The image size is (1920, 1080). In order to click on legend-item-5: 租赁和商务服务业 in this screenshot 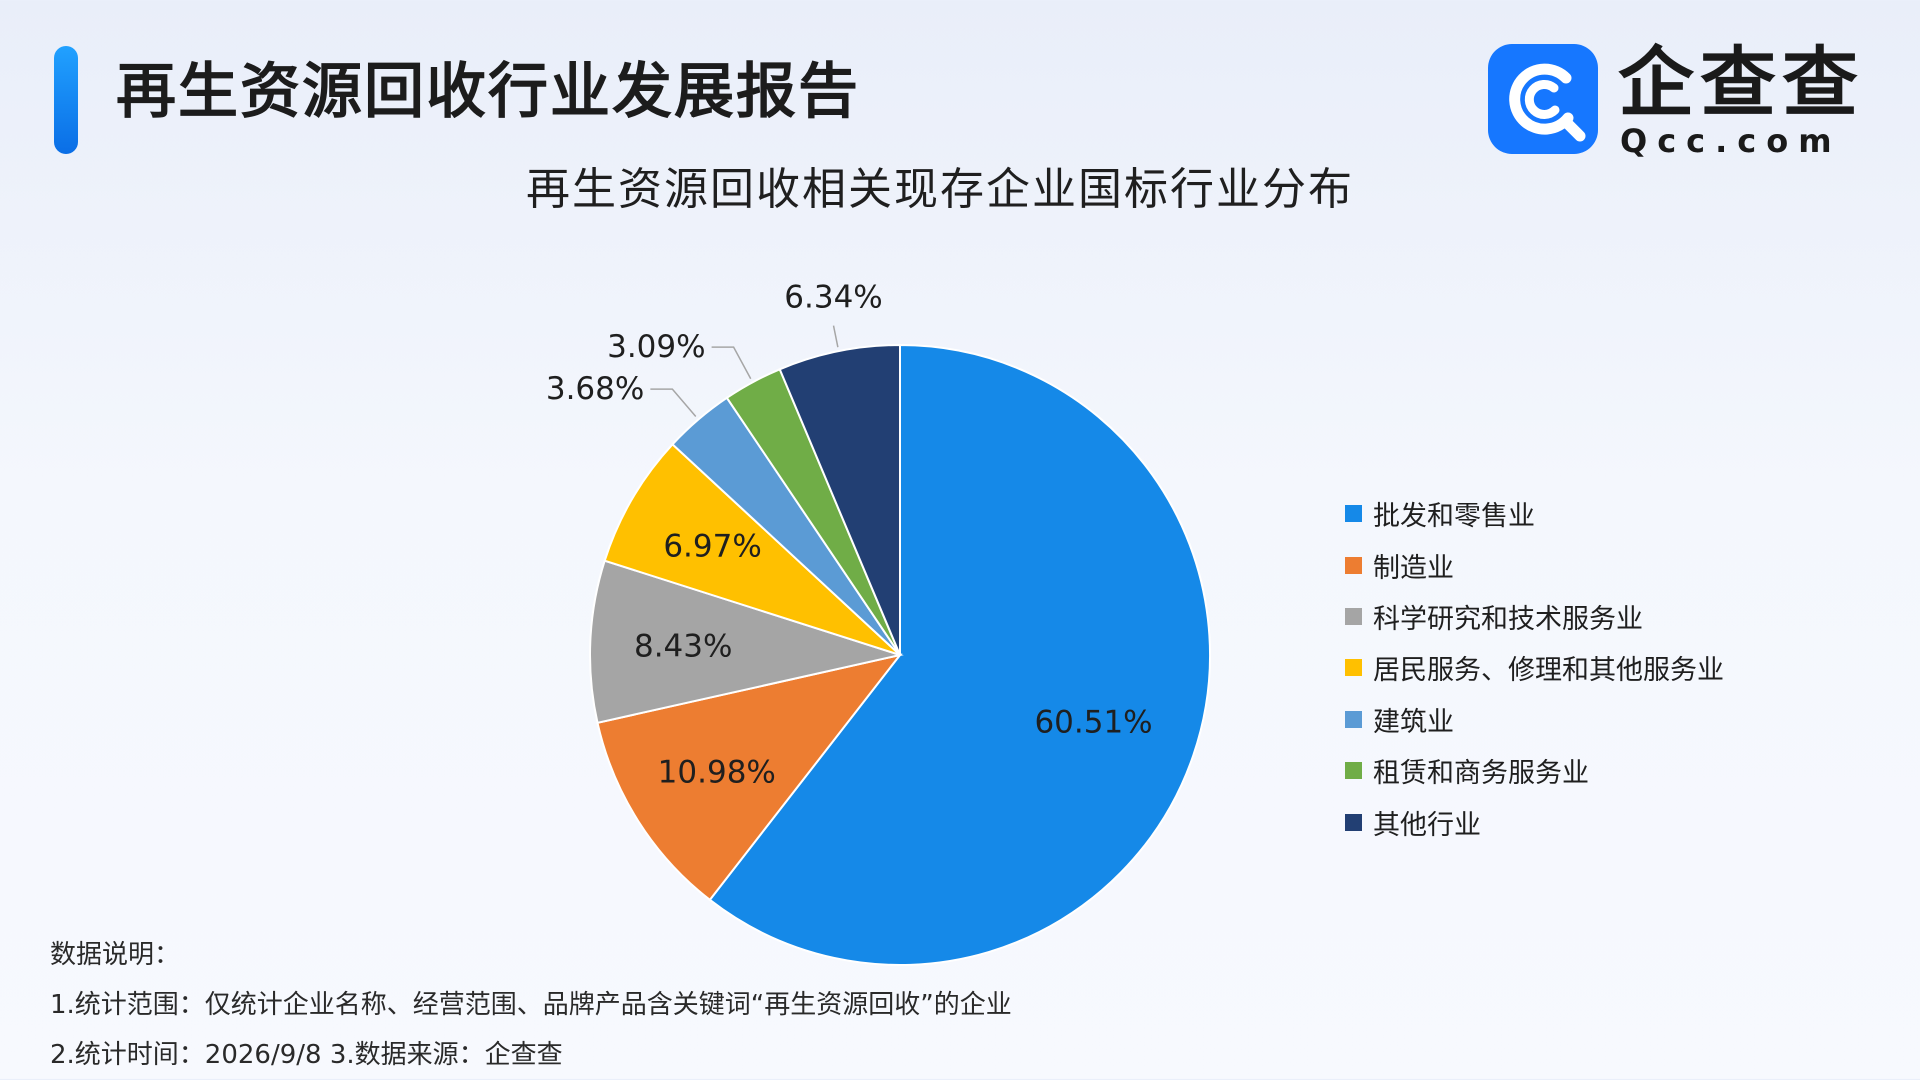, I will do `click(1534, 770)`.